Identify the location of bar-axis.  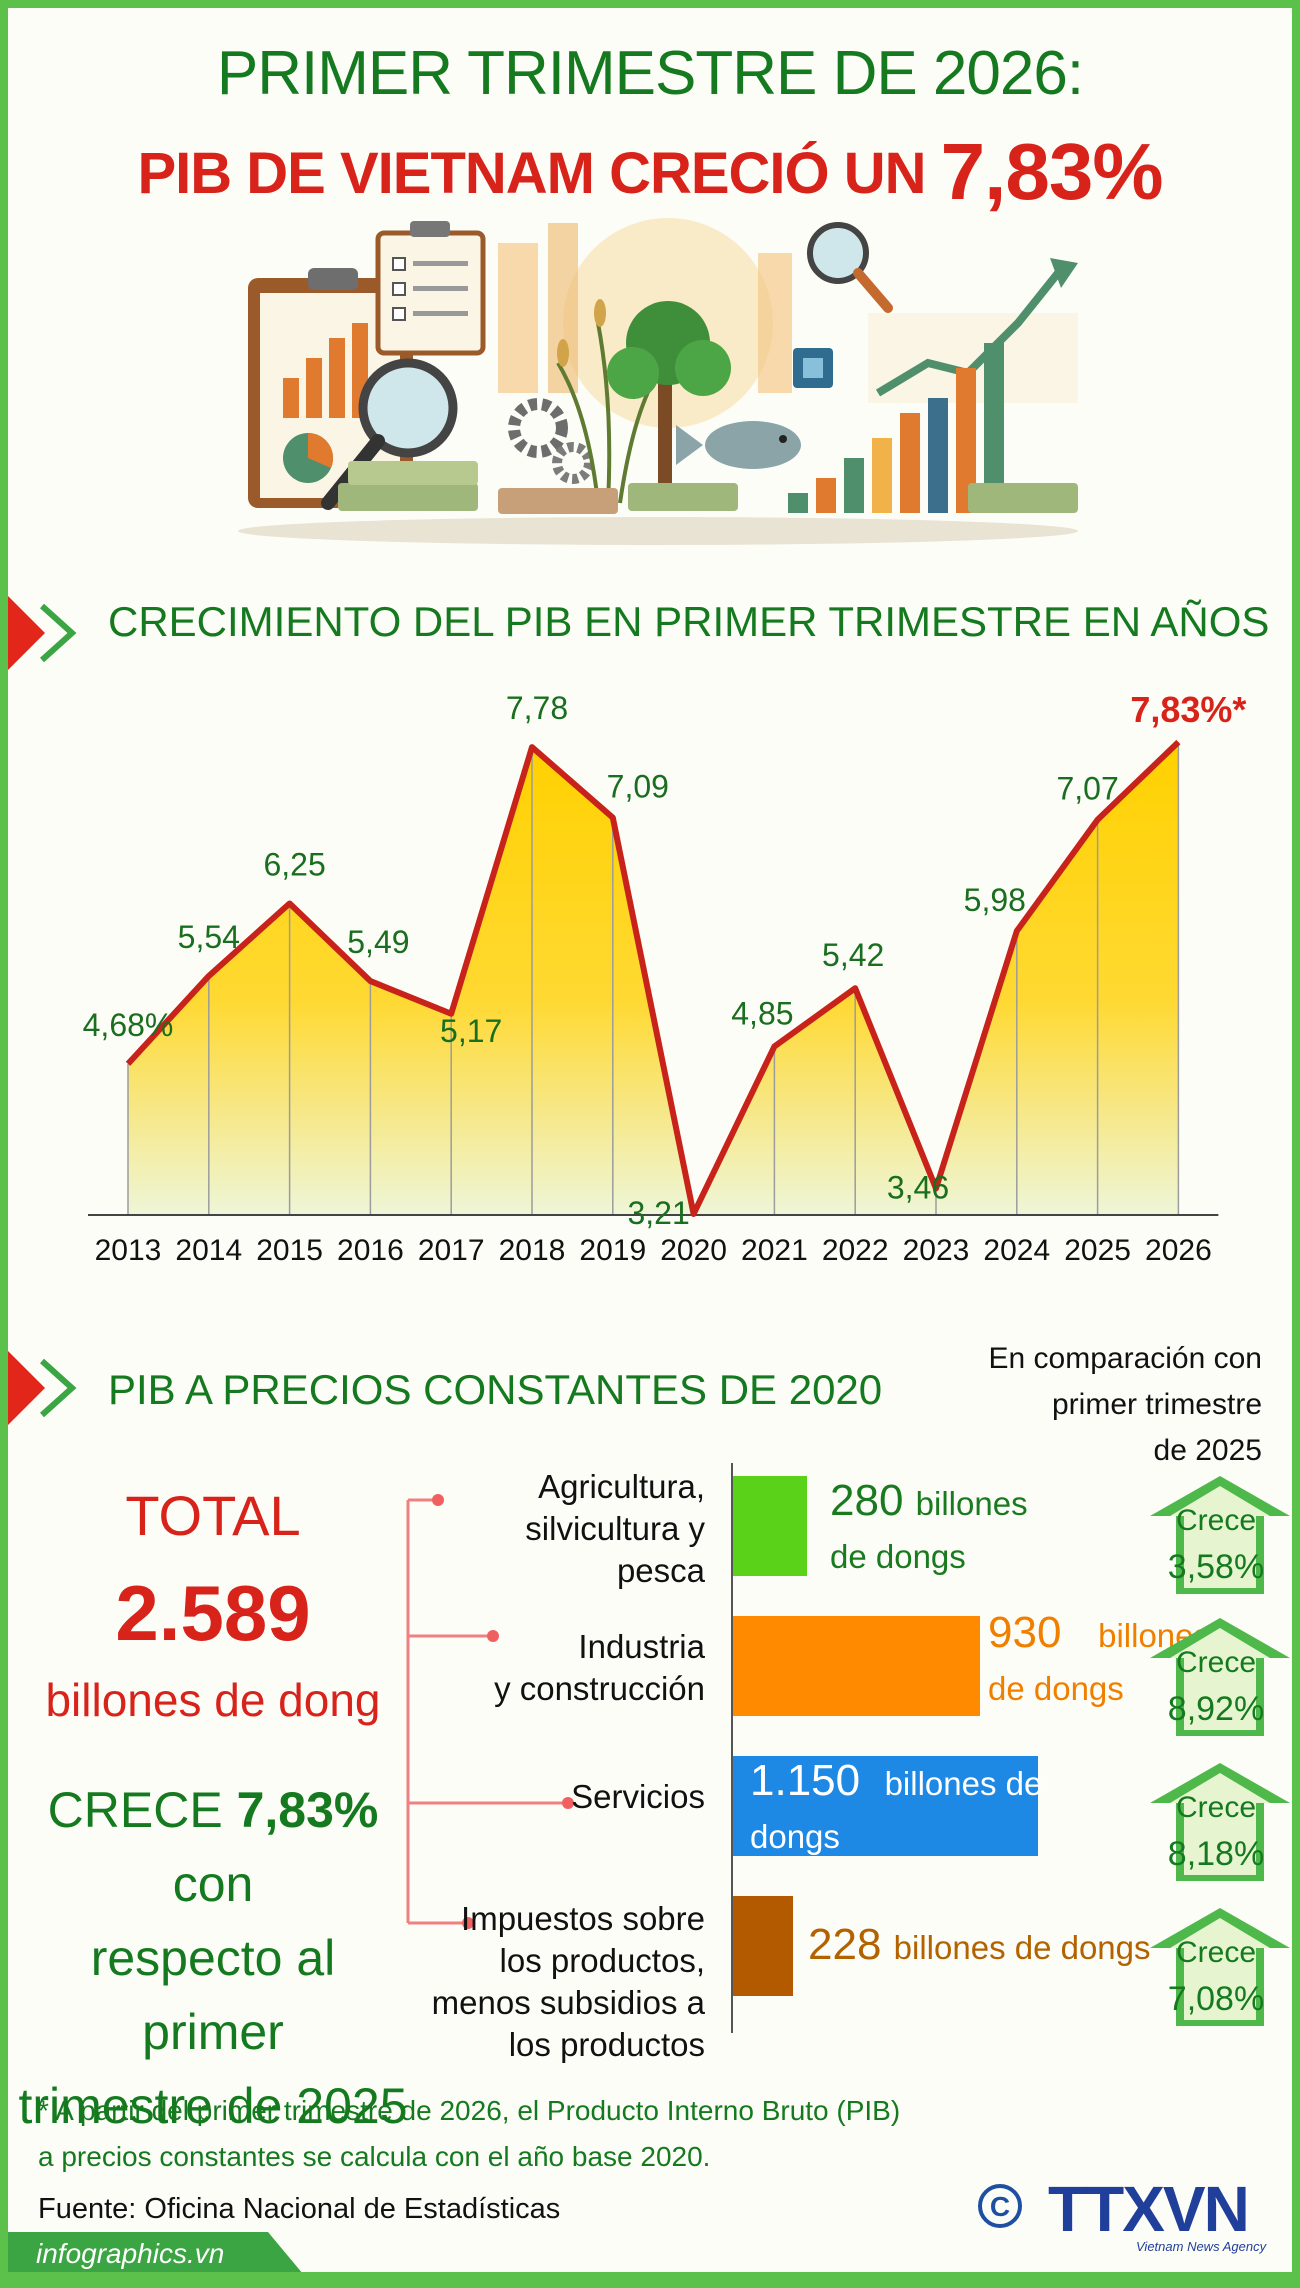
(732, 1748).